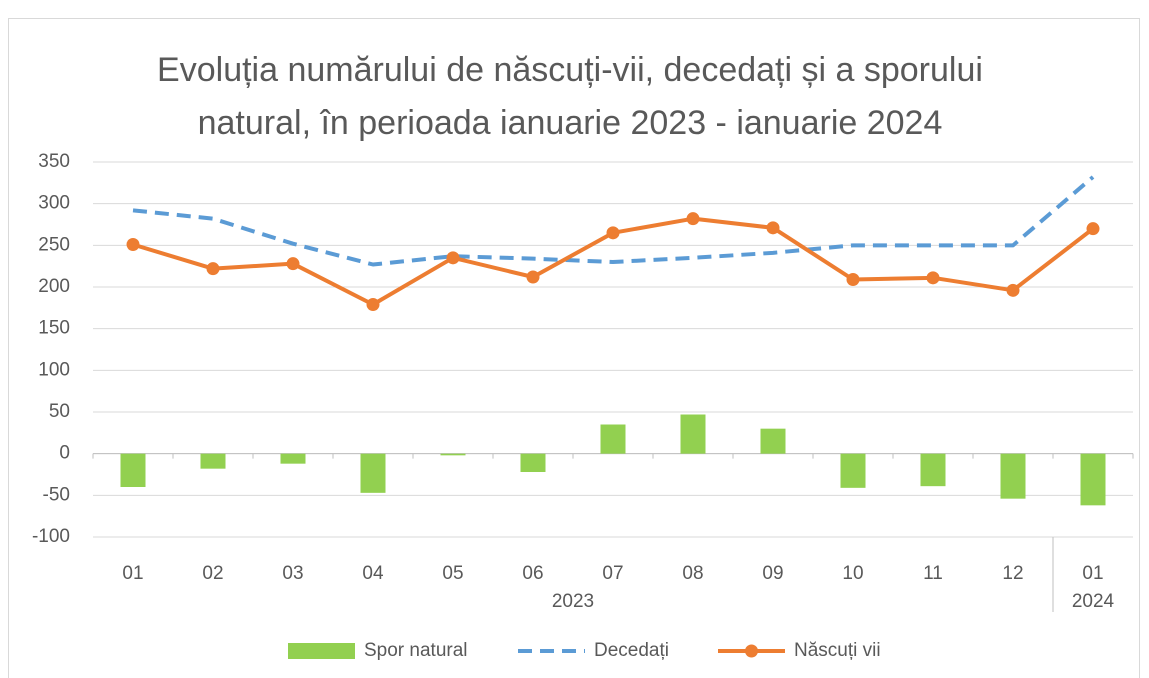 Image resolution: width=1149 pixels, height=678 pixels. Describe the element at coordinates (837, 650) in the screenshot. I see `legend-label: Născuți vii` at that location.